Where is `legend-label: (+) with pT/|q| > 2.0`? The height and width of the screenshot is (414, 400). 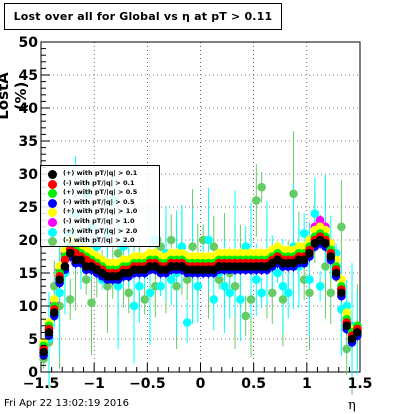 legend-label: (+) with pT/|q| > 2.0 is located at coordinates (100, 230).